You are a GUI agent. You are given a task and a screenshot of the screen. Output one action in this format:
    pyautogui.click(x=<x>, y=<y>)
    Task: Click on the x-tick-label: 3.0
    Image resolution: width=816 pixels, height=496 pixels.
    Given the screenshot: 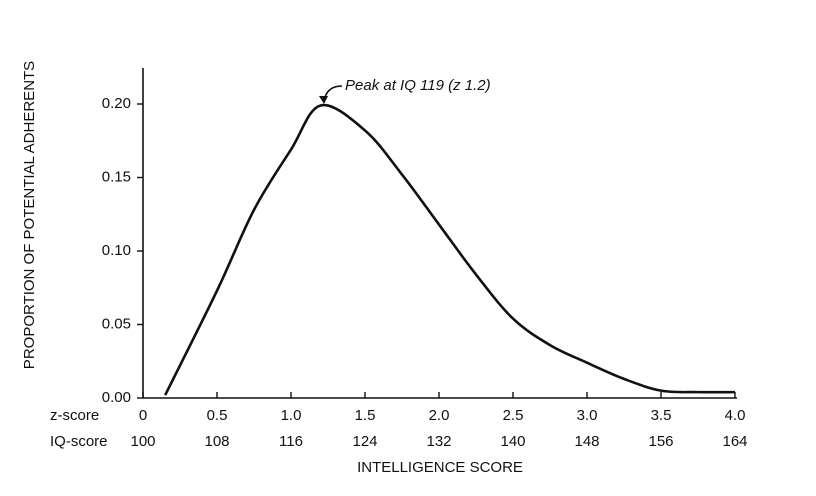 What is the action you would take?
    pyautogui.click(x=587, y=415)
    